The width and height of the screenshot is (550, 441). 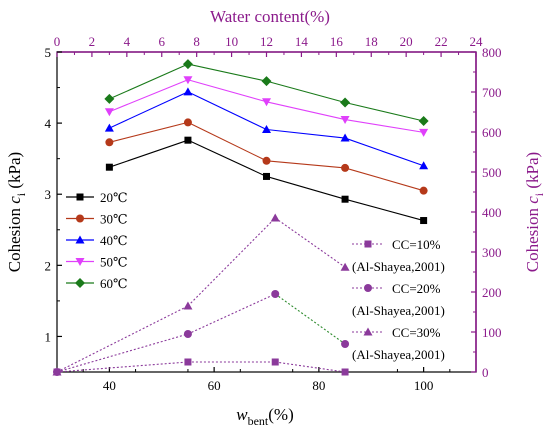 I want to click on top-tick-label: 20, so click(x=406, y=41).